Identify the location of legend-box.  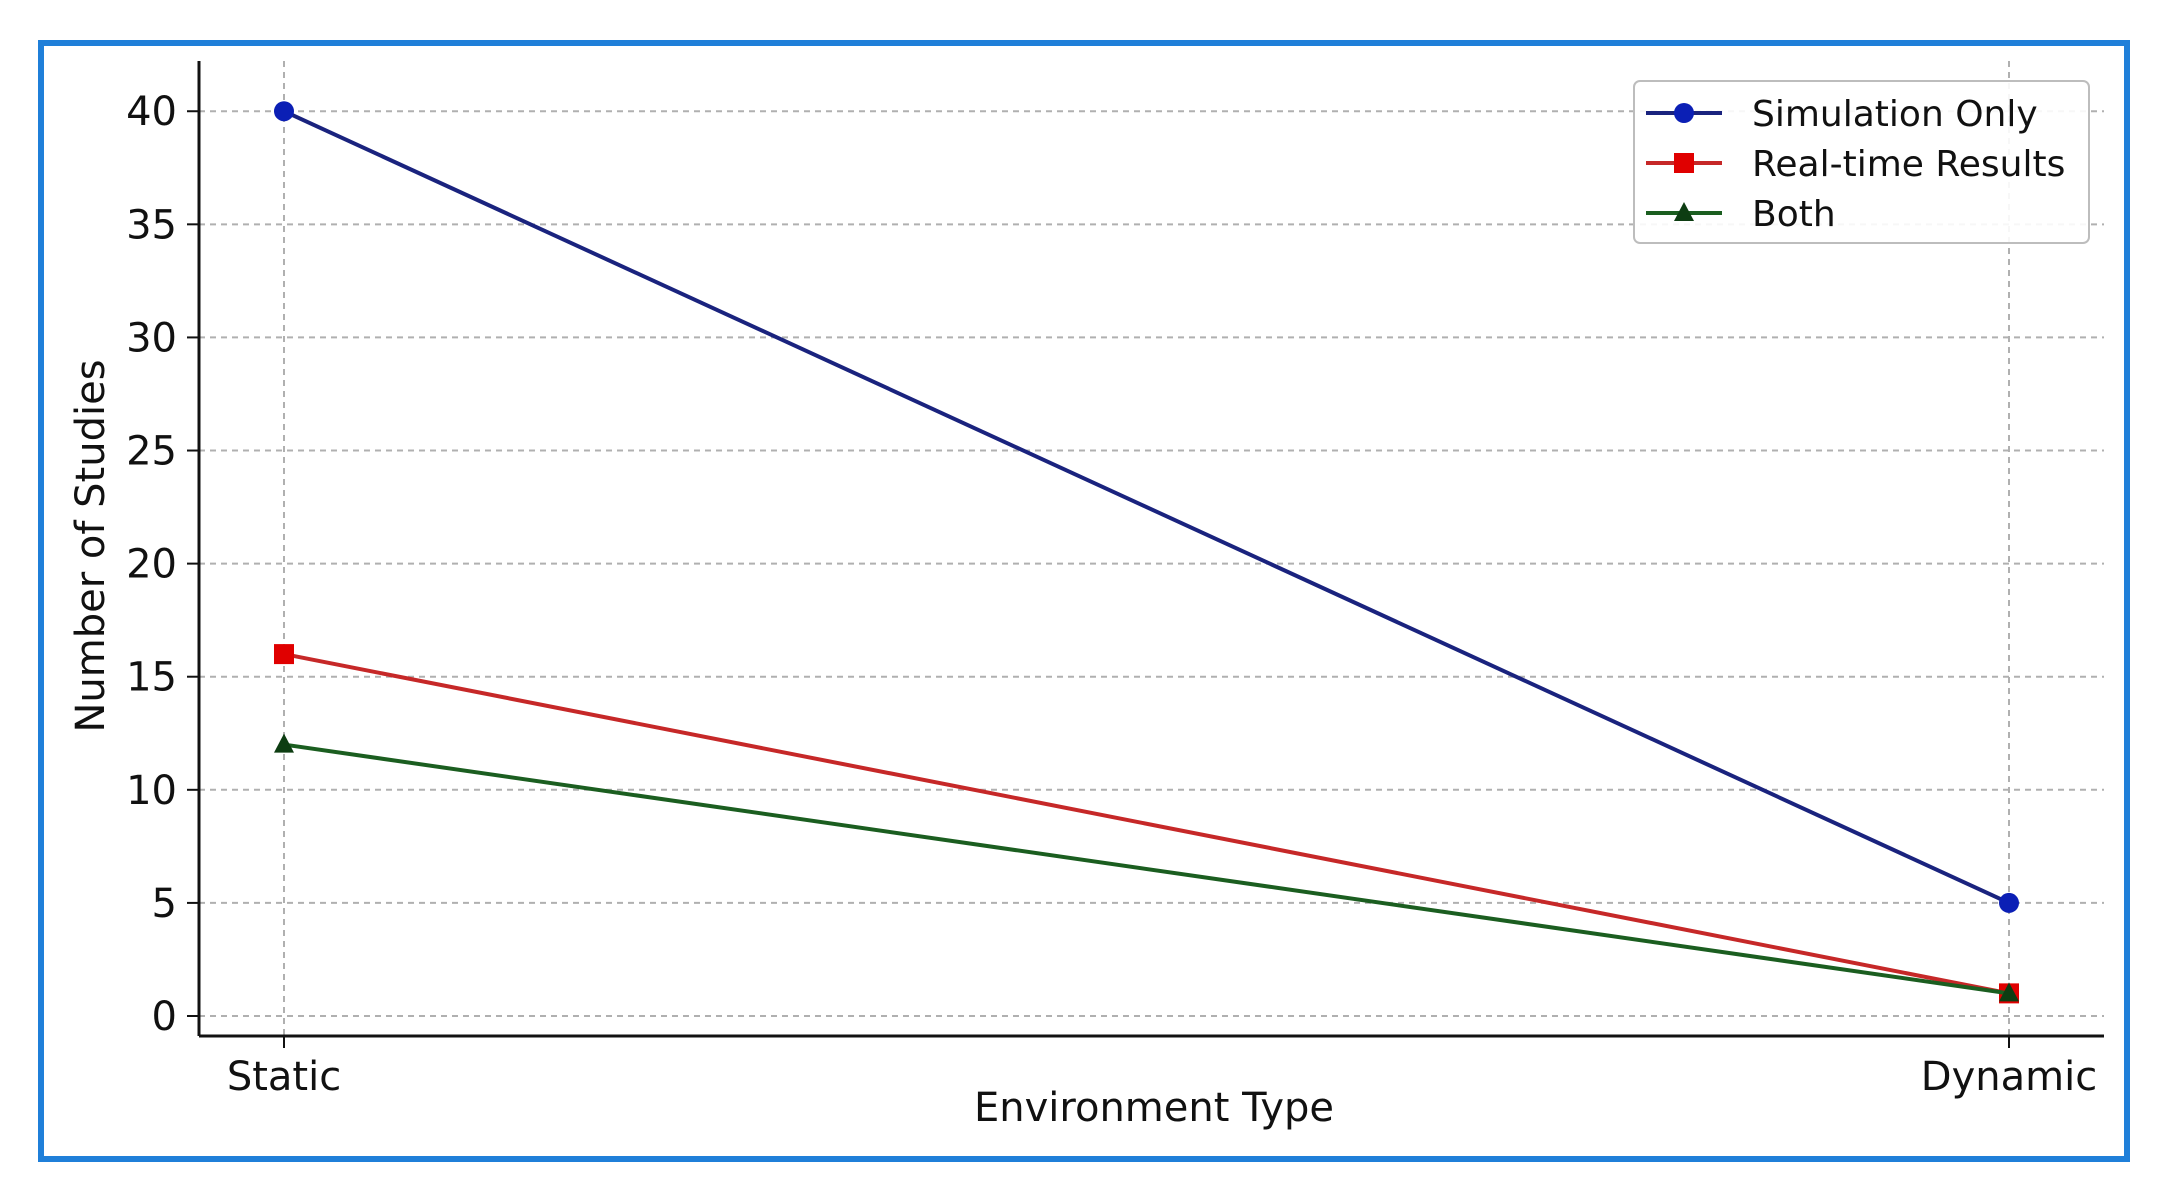
(1861, 162).